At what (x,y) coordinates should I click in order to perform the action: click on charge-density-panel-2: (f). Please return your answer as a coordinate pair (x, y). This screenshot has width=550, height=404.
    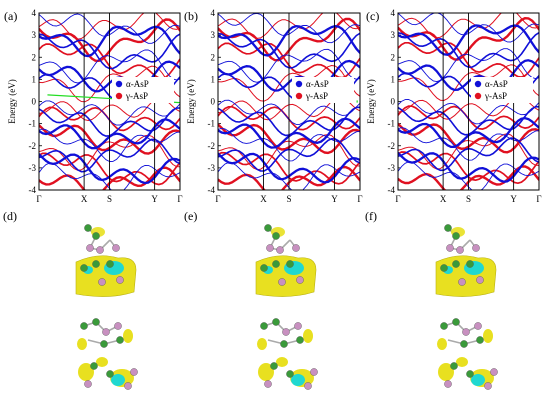
    Looking at the image, I should click on (431, 299).